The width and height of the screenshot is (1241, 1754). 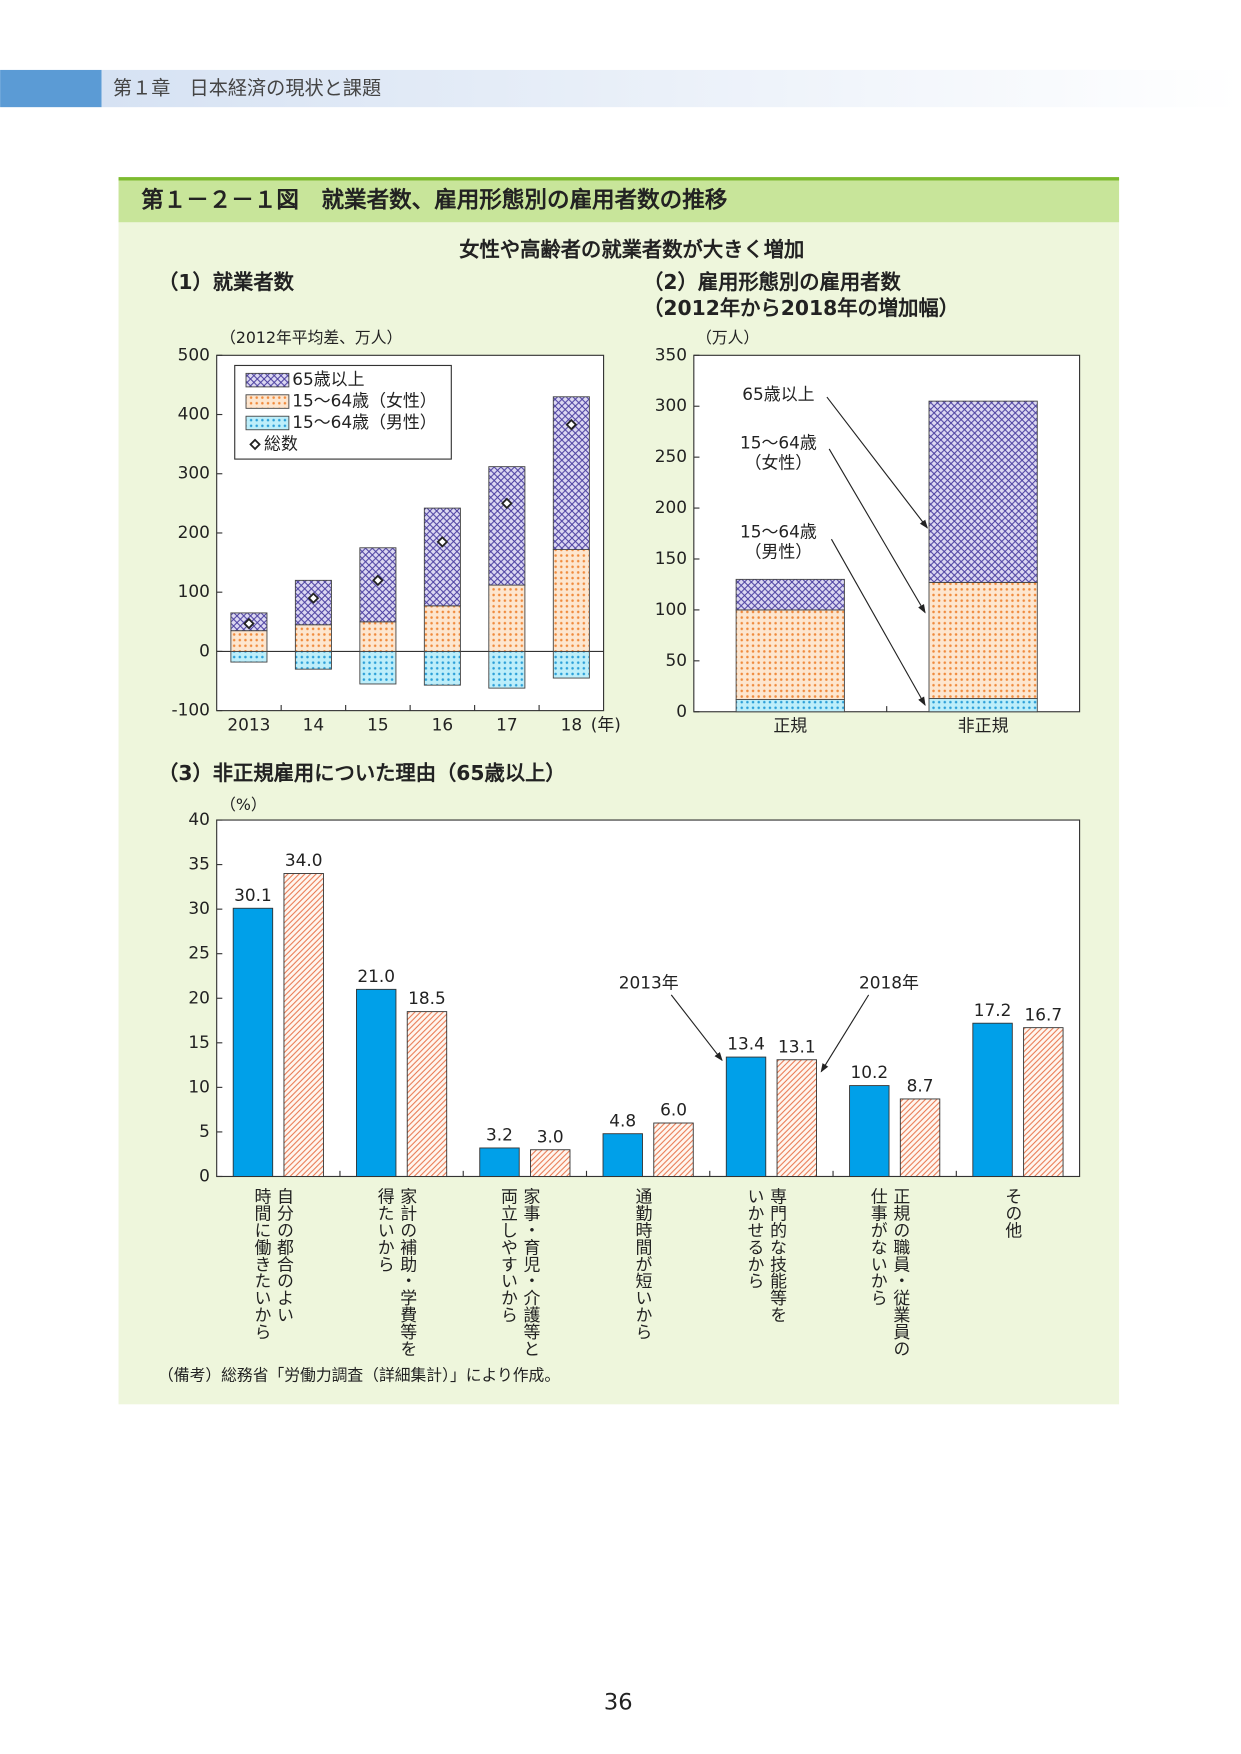 What do you see at coordinates (550, 1136) in the screenshot?
I see `value-label: 3.0` at bounding box center [550, 1136].